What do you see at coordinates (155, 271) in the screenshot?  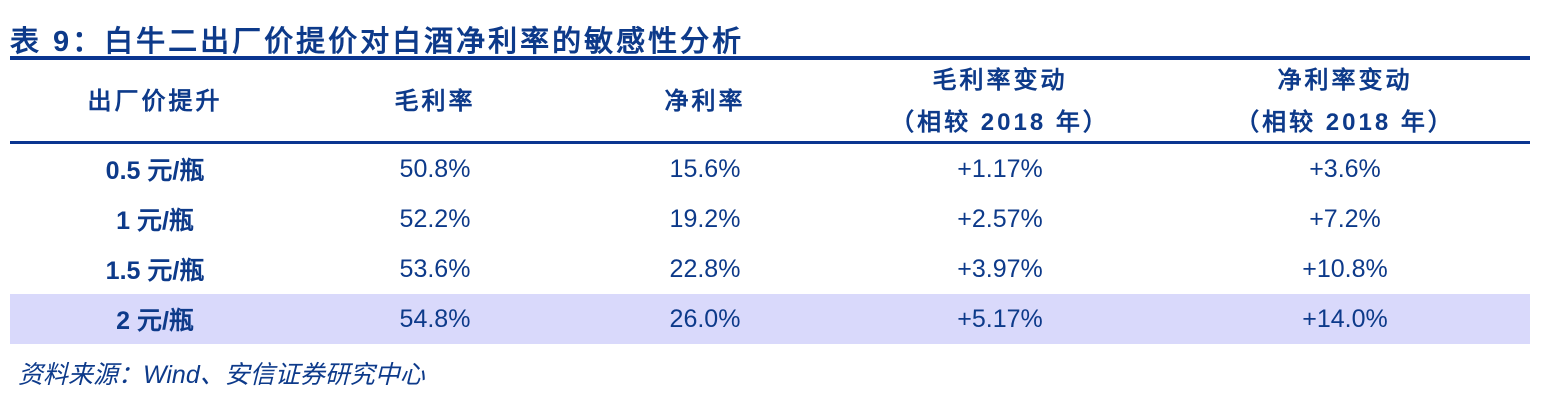 I see `table-cell: 1.5 元/瓶` at bounding box center [155, 271].